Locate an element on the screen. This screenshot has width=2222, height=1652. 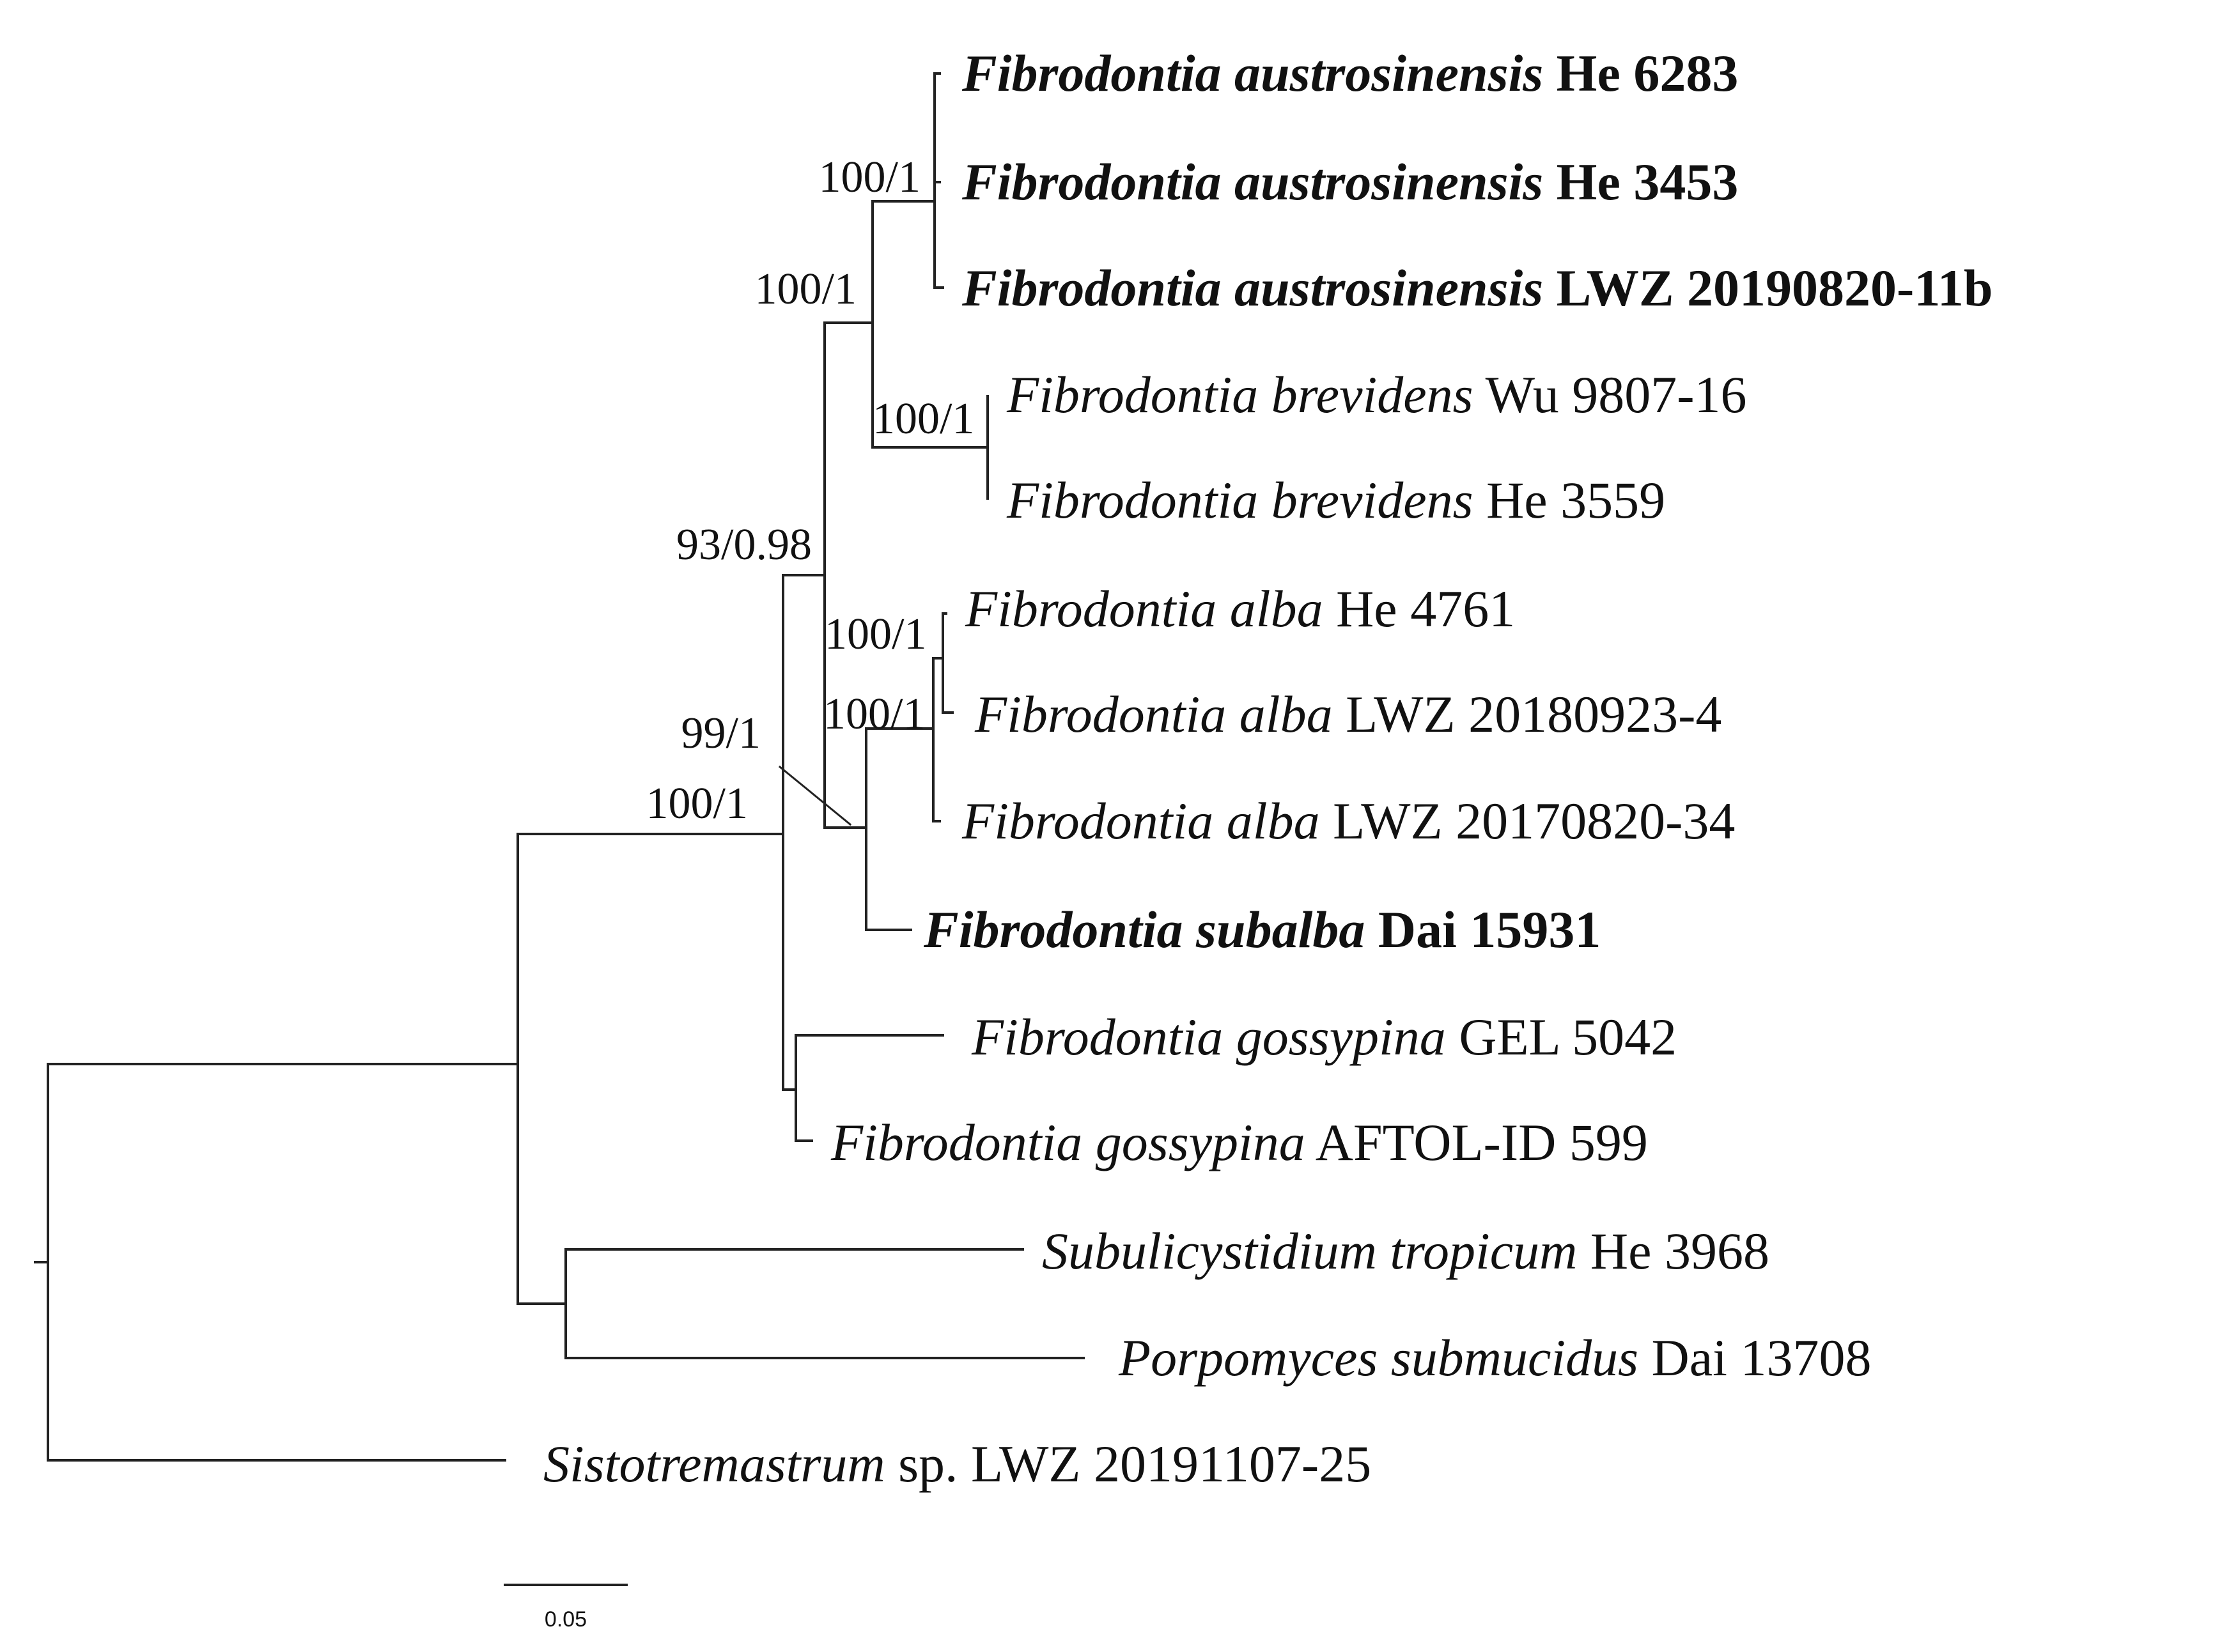
scale-bar: 0.05 is located at coordinates (566, 1608).